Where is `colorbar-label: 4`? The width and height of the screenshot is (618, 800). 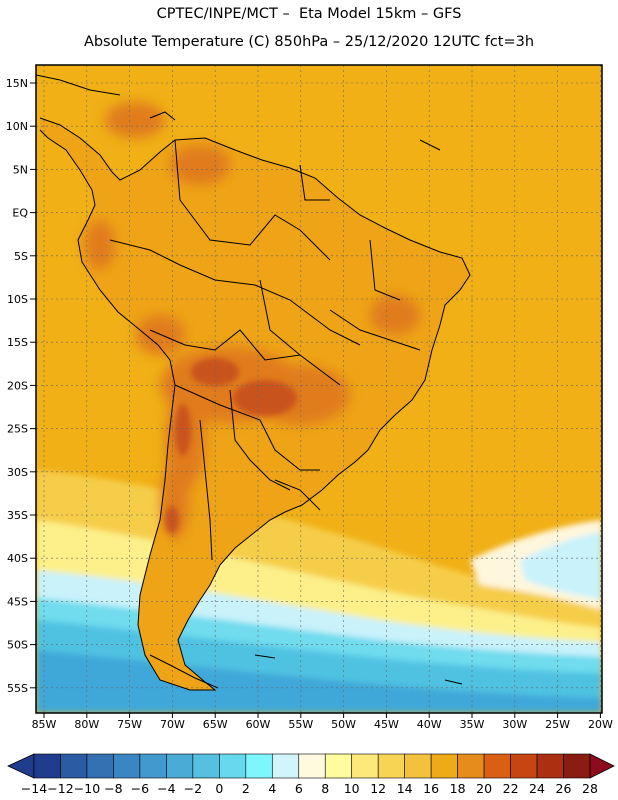 colorbar-label: 4 is located at coordinates (272, 788).